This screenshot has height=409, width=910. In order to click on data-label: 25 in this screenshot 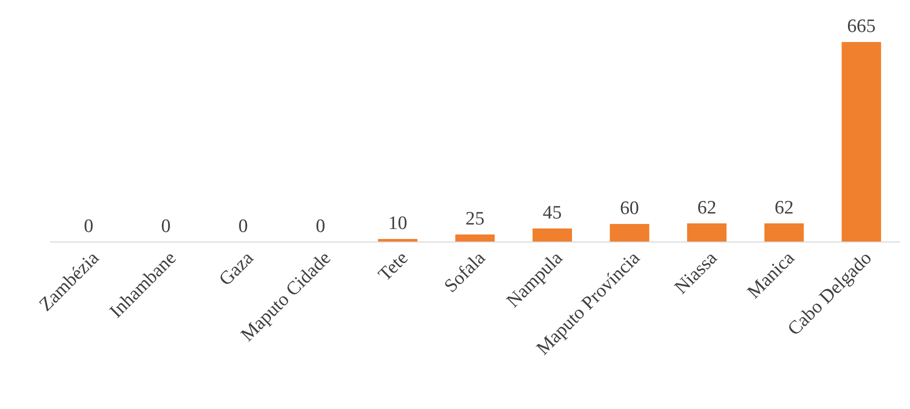, I will do `click(475, 219)`.